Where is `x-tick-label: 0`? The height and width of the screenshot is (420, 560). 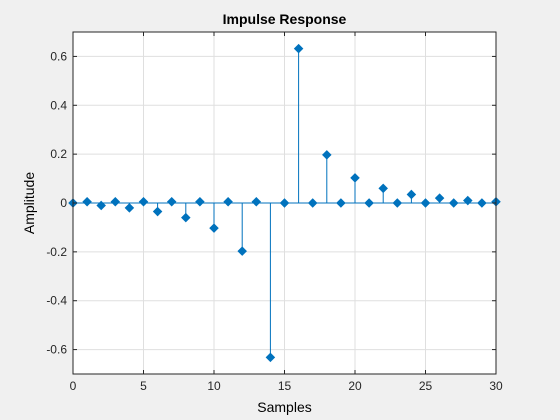 x-tick-label: 0 is located at coordinates (73, 386).